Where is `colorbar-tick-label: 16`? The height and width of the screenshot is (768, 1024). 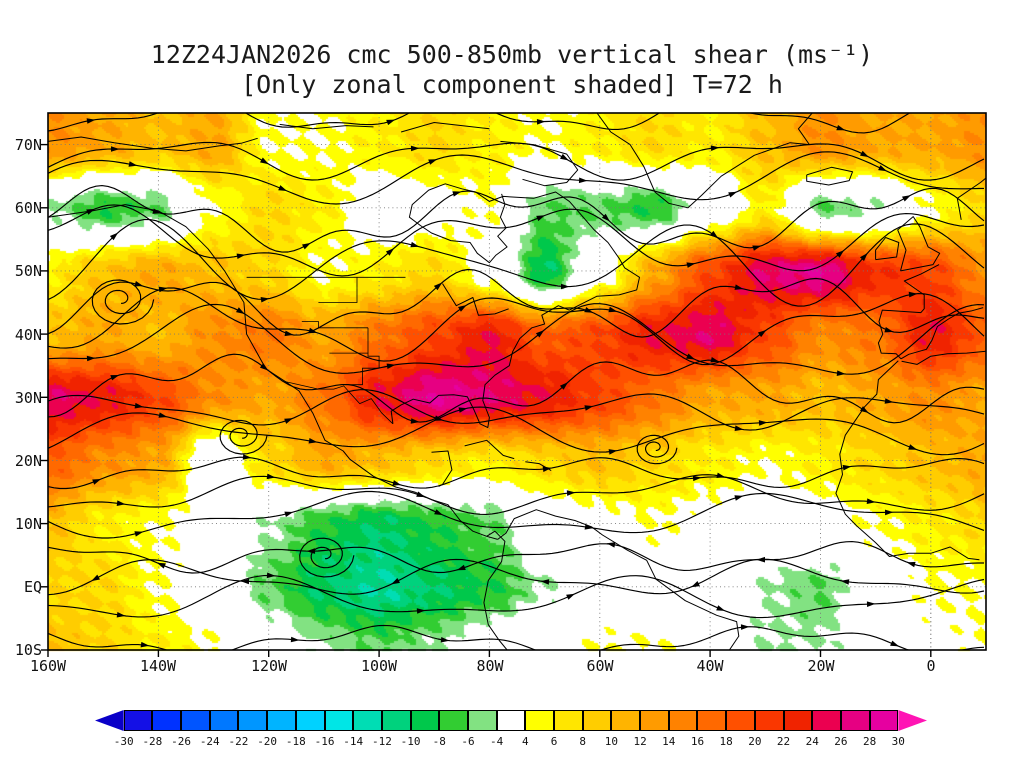 colorbar-tick-label: 16 is located at coordinates (697, 741).